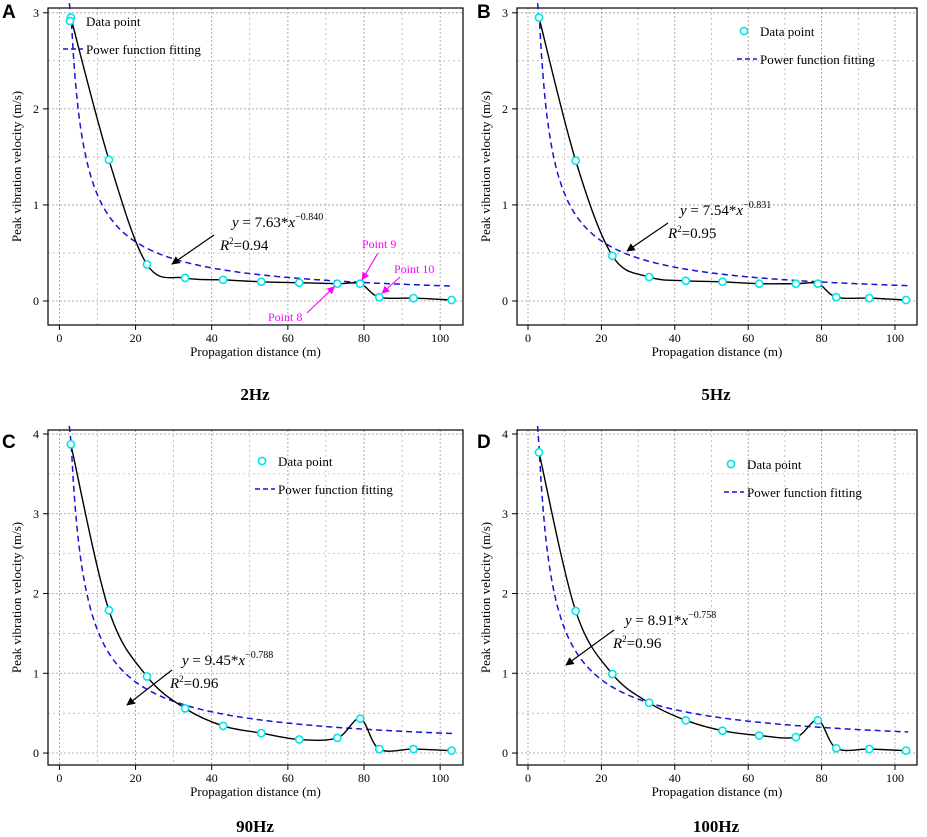  Describe the element at coordinates (9, 12) in the screenshot. I see `panel-letter: A` at that location.